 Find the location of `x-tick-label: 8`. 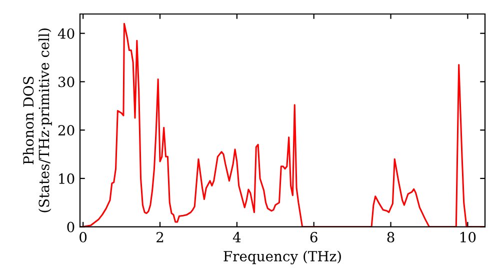

x-tick-label: 8 is located at coordinates (390, 237).